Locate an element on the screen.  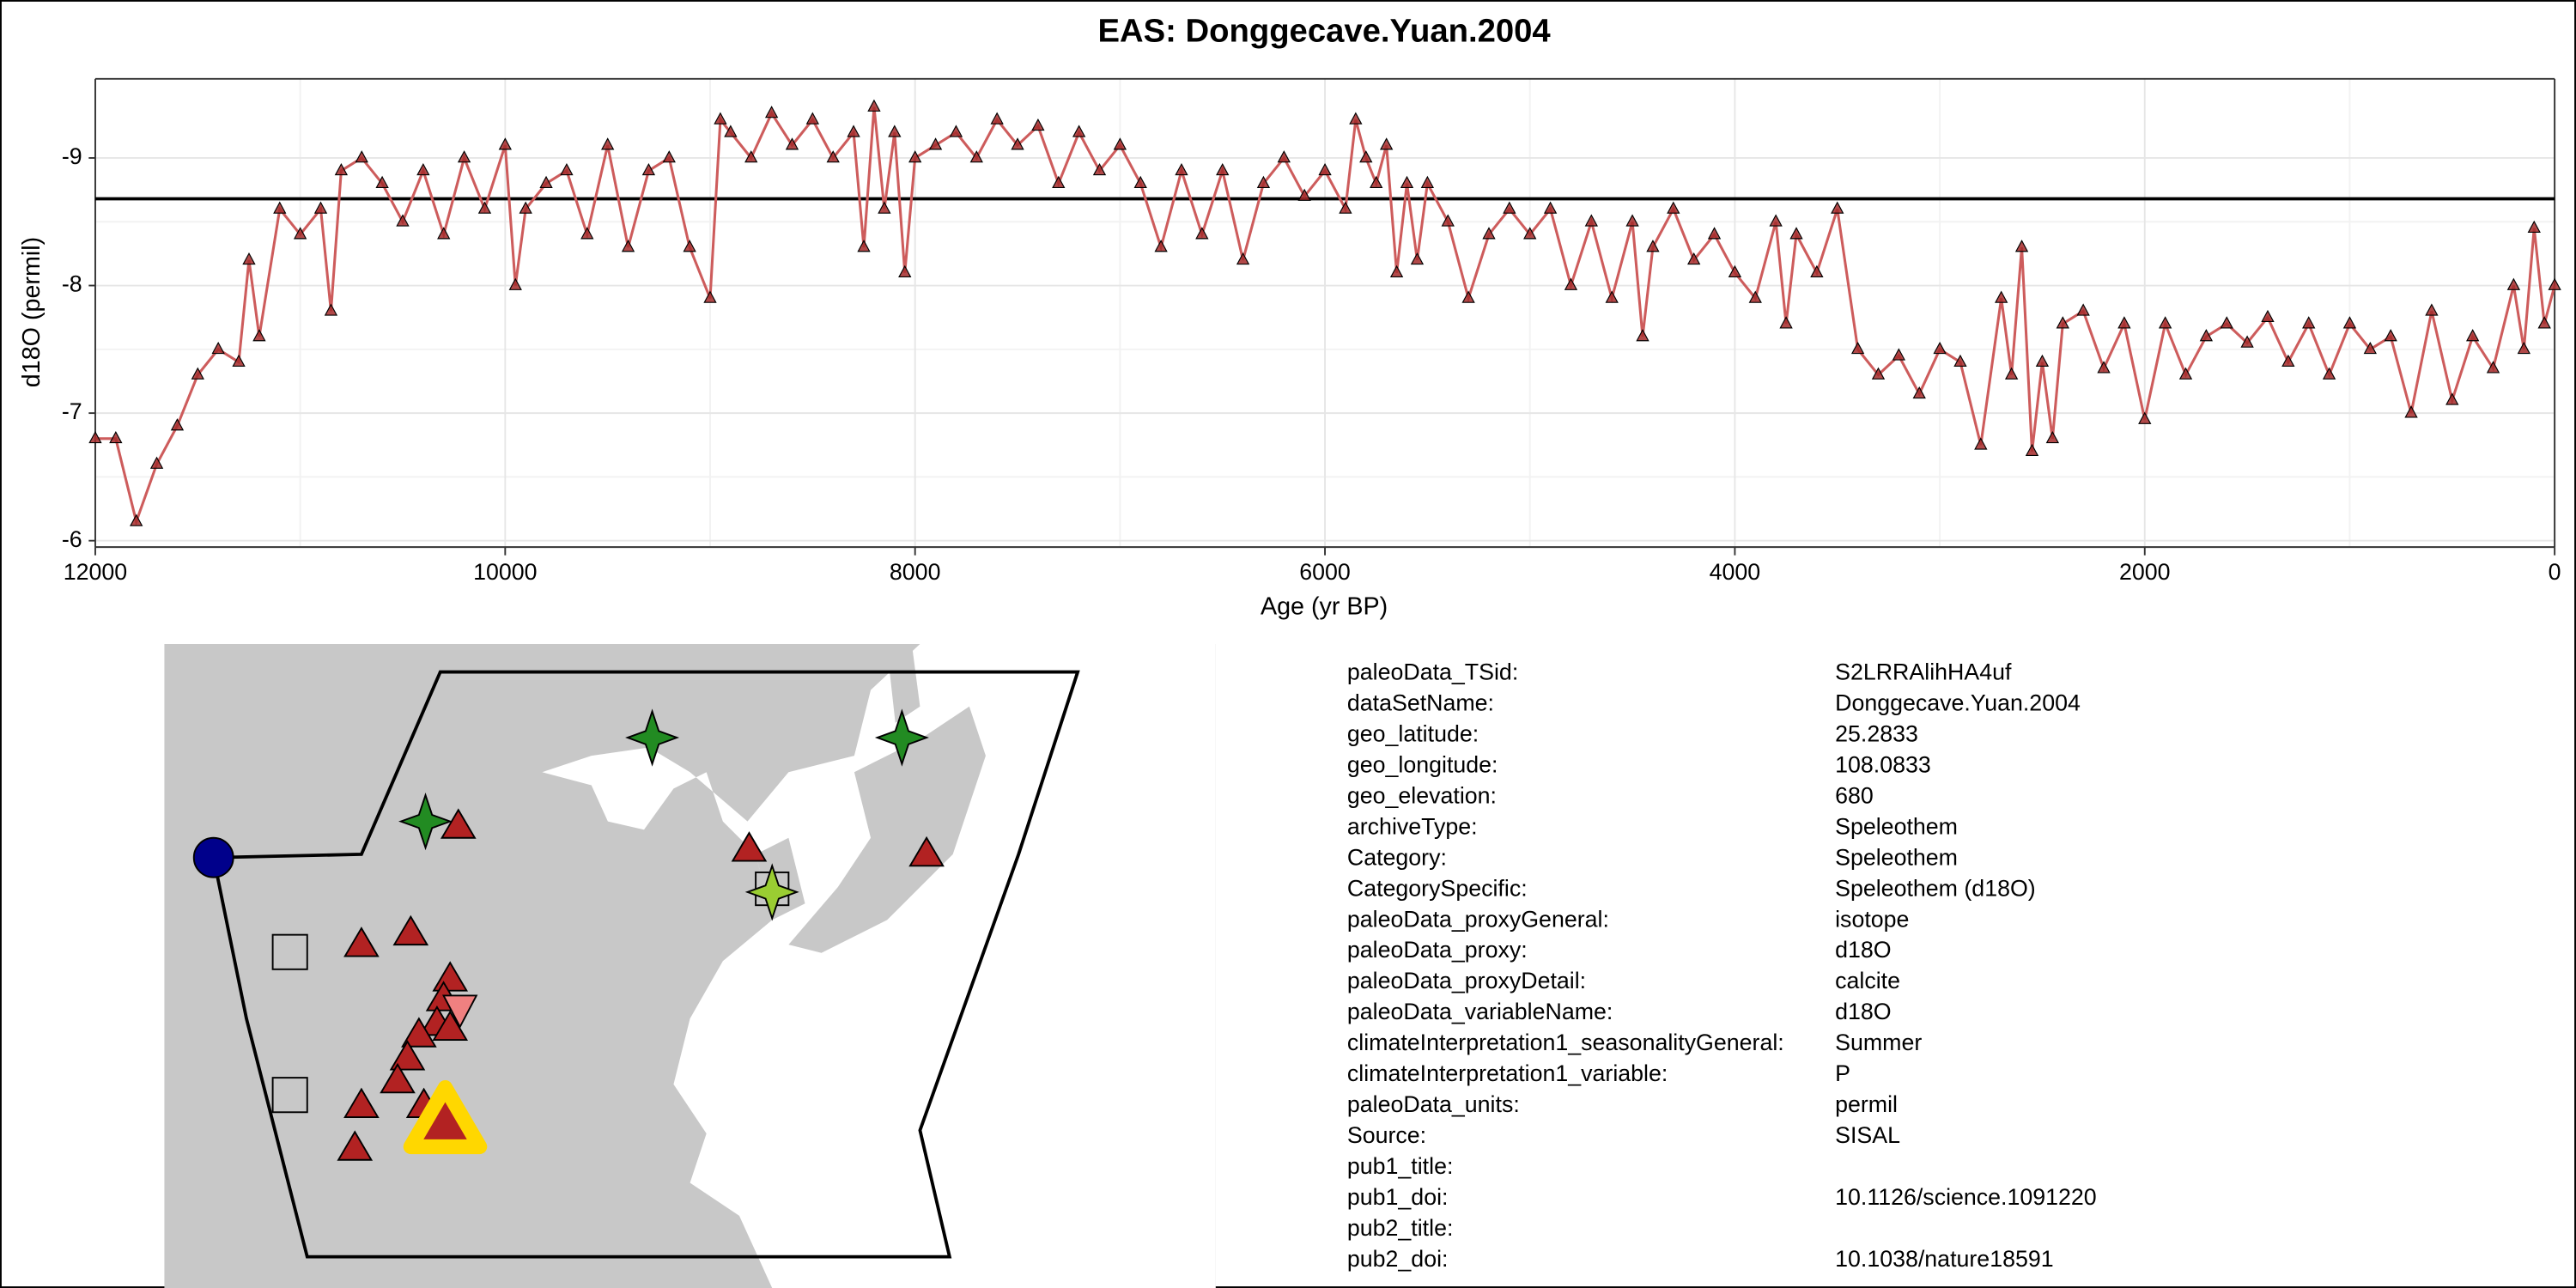
metadata-key: pub1_title: is located at coordinates (1400, 1166).